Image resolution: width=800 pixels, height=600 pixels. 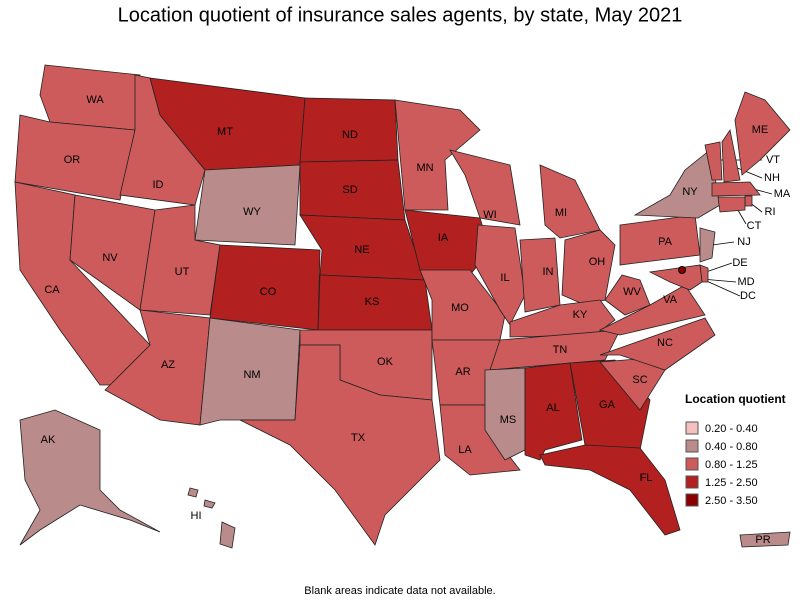 What do you see at coordinates (268, 292) in the screenshot?
I see `state-label: CO` at bounding box center [268, 292].